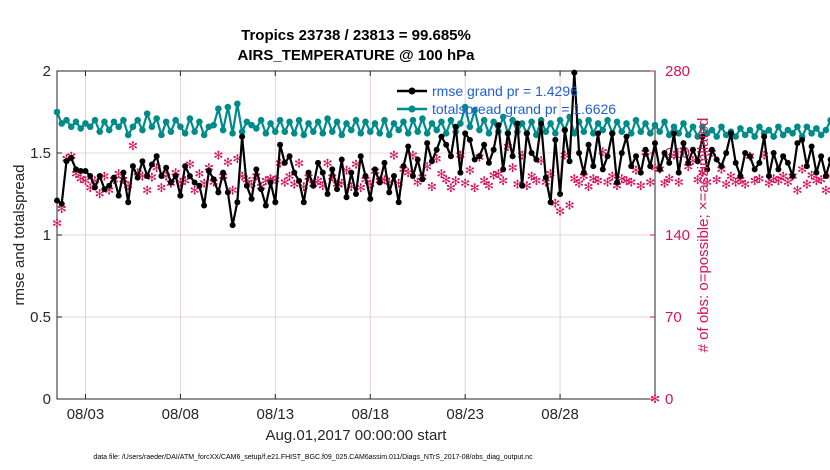 This screenshot has height=470, width=830. Describe the element at coordinates (370, 185) in the screenshot. I see `obs-point-66: ✻` at that location.